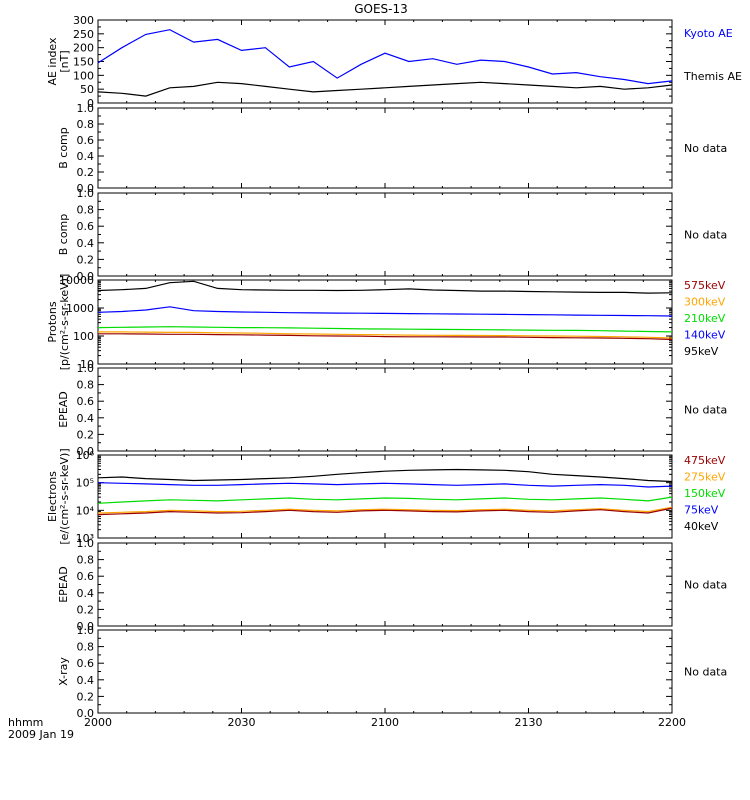 This screenshot has width=750, height=800. Describe the element at coordinates (87, 364) in the screenshot. I see `y-tick-label: 10` at that location.